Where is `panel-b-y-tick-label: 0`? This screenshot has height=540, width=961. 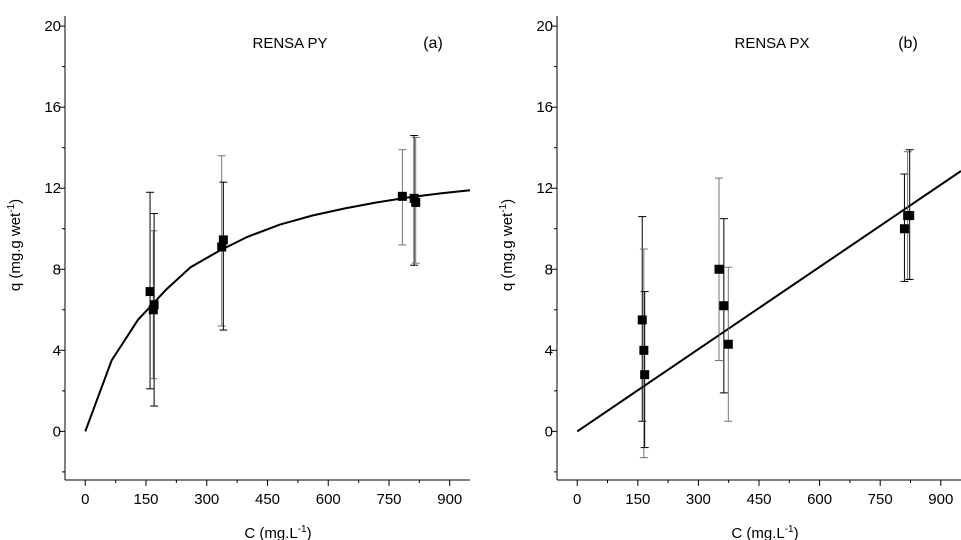 panel-b-y-tick-label: 0 is located at coordinates (549, 431).